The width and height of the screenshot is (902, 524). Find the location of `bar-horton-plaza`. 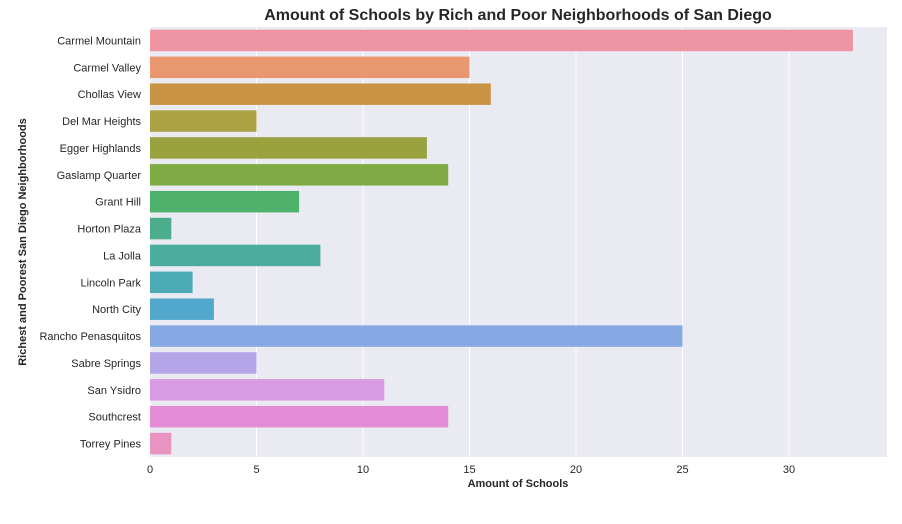

bar-horton-plaza is located at coordinates (161, 228).